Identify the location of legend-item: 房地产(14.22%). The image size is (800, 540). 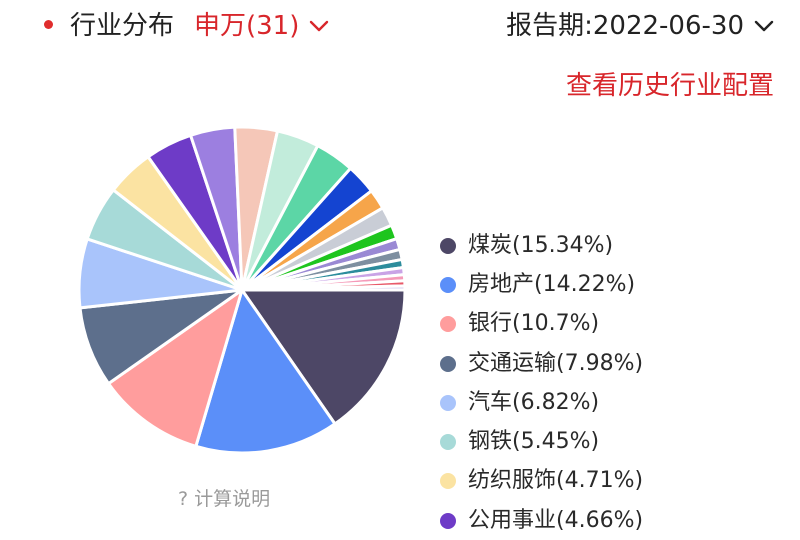
(620, 284).